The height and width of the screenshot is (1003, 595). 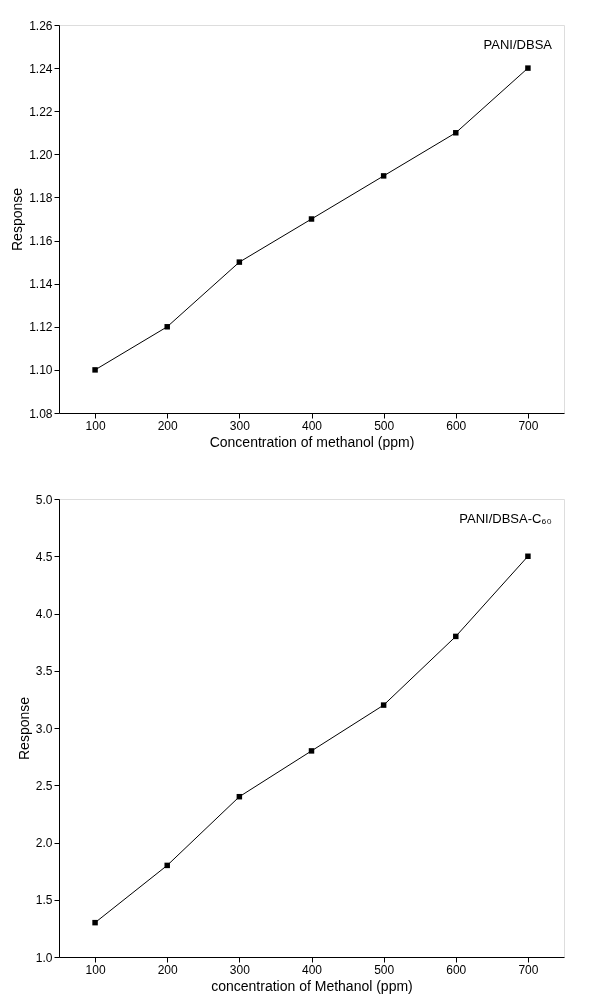 What do you see at coordinates (44, 843) in the screenshot?
I see `y-tick-label: 2.0` at bounding box center [44, 843].